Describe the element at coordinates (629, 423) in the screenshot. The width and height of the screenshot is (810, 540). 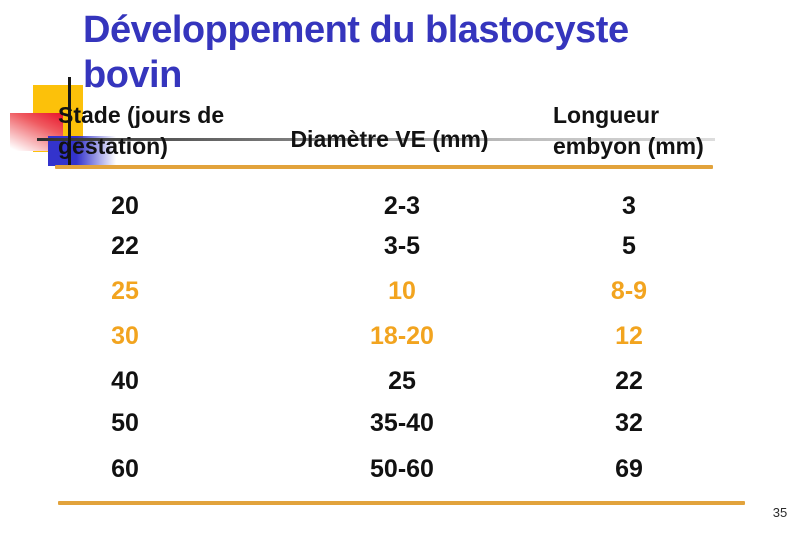
I see `cell-longueur: 32` at that location.